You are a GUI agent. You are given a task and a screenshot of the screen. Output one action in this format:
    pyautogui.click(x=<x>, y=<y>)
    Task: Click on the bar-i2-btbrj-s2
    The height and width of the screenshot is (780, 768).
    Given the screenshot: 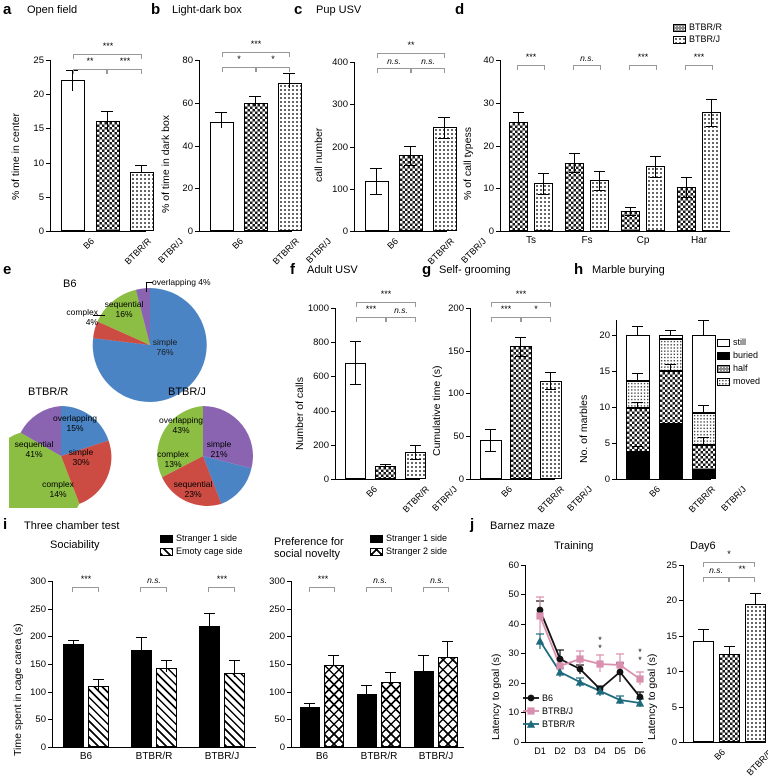 What is the action you would take?
    pyautogui.click(x=448, y=702)
    